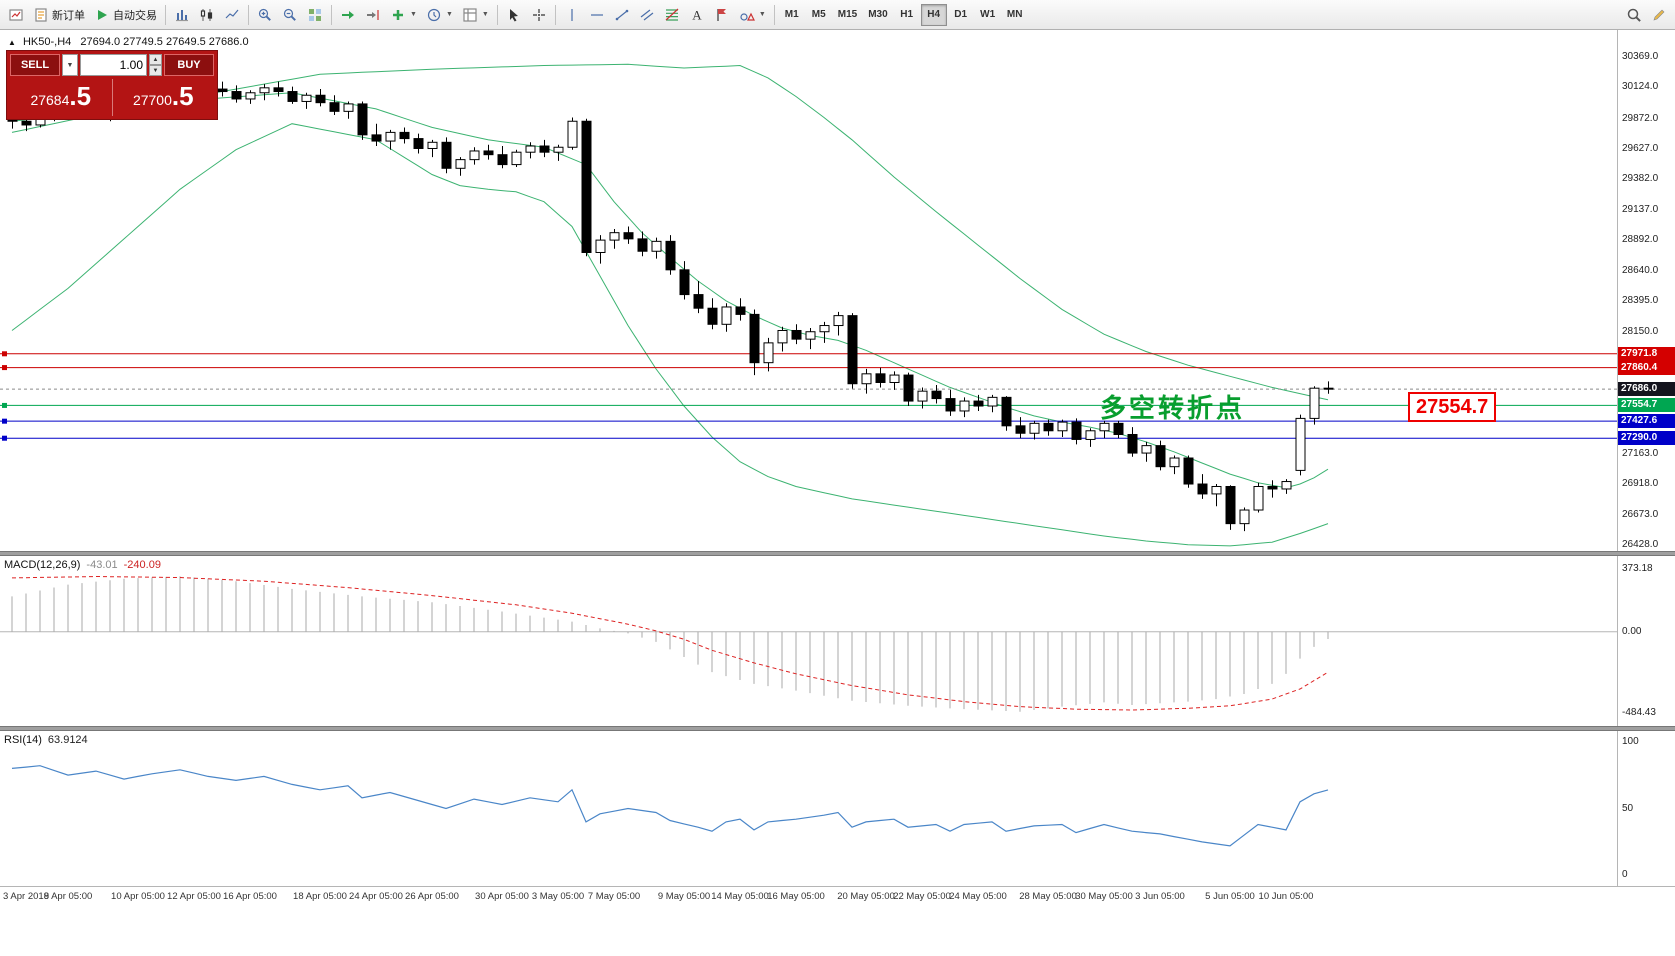 Image resolution: width=1675 pixels, height=956 pixels. What do you see at coordinates (207, 15) in the screenshot?
I see `candlestick-chart-button` at bounding box center [207, 15].